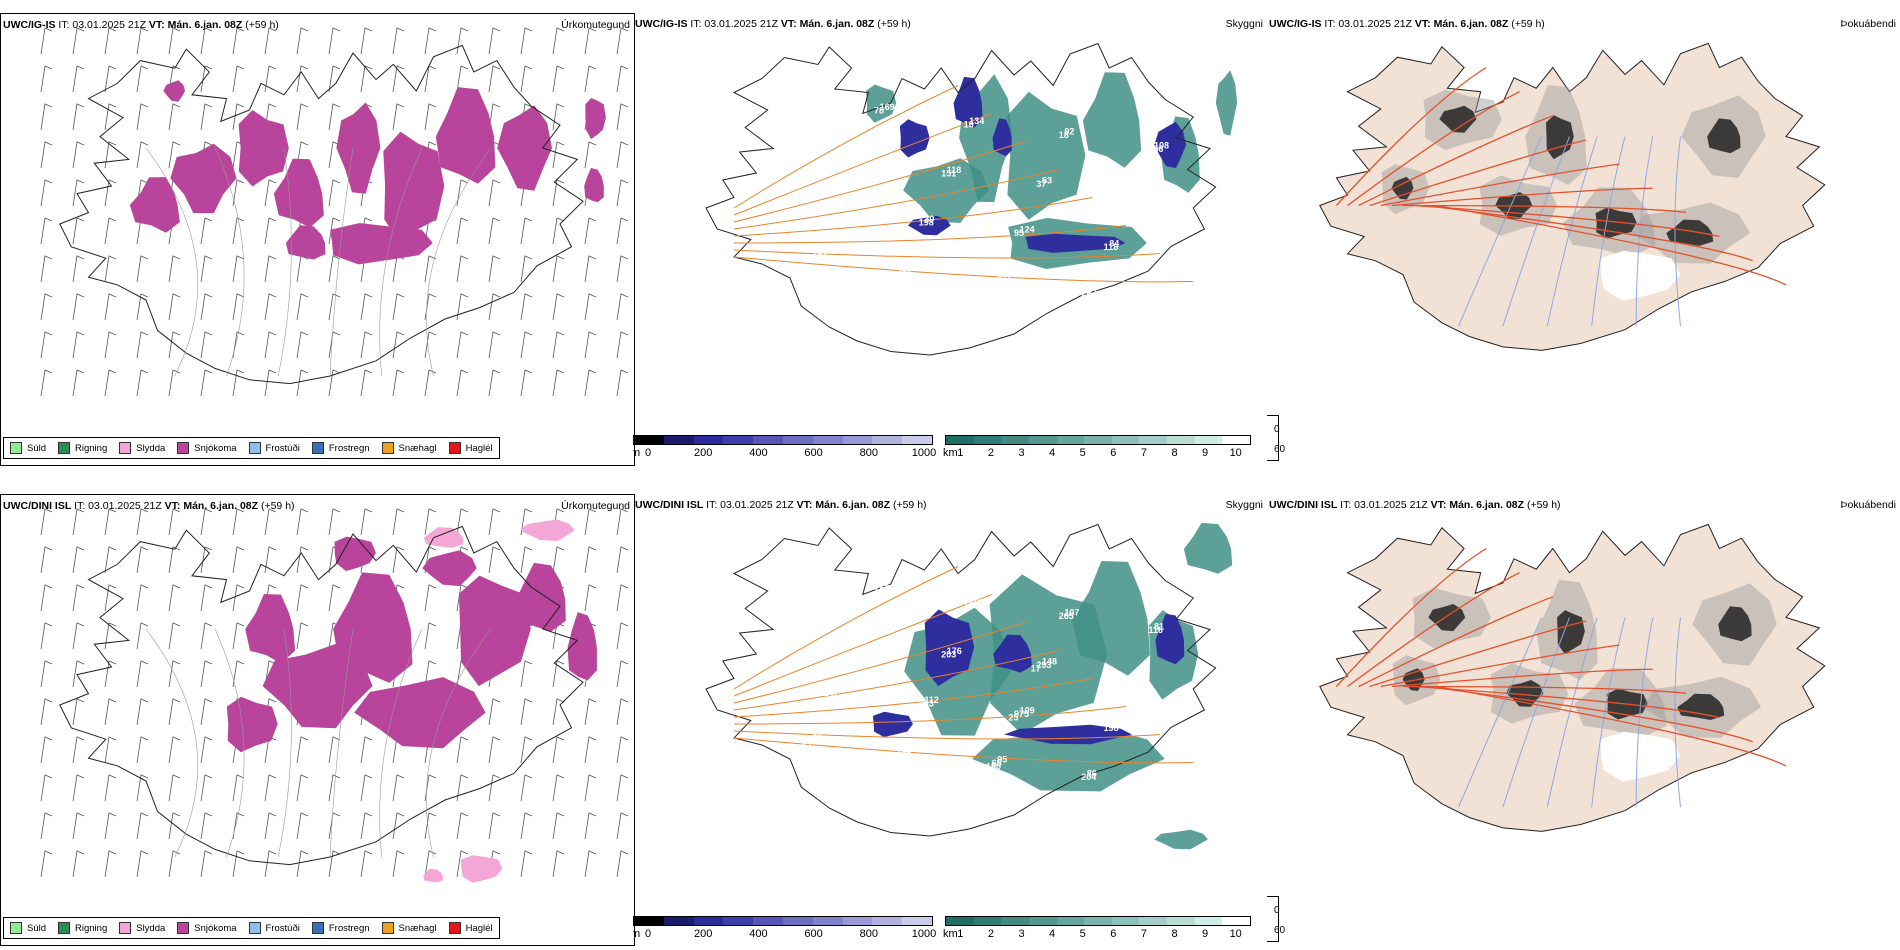 The width and height of the screenshot is (1900, 950). Describe the element at coordinates (1082, 453) in the screenshot. I see `colorbar-tick: 5` at that location.